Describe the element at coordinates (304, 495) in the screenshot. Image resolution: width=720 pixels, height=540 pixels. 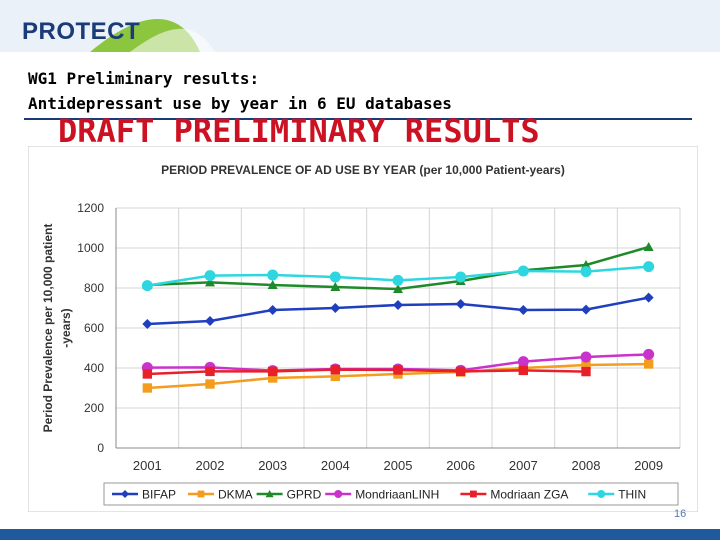
I see `legend-label-gprd: GPRD` at that location.